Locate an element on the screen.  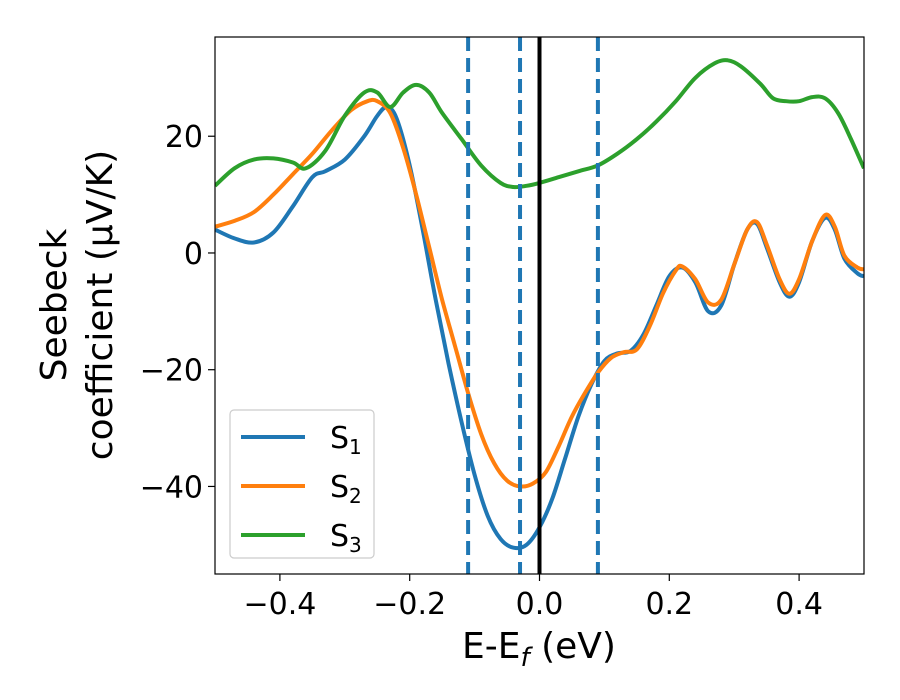
y-axis: −40 −20 0 20 is located at coordinates (177, 312).